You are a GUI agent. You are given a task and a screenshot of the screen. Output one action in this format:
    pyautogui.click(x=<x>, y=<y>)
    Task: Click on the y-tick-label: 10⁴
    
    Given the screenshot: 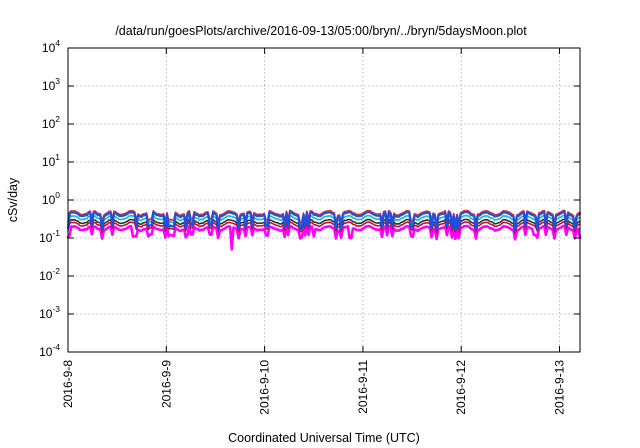 What is the action you would take?
    pyautogui.click(x=51, y=46)
    